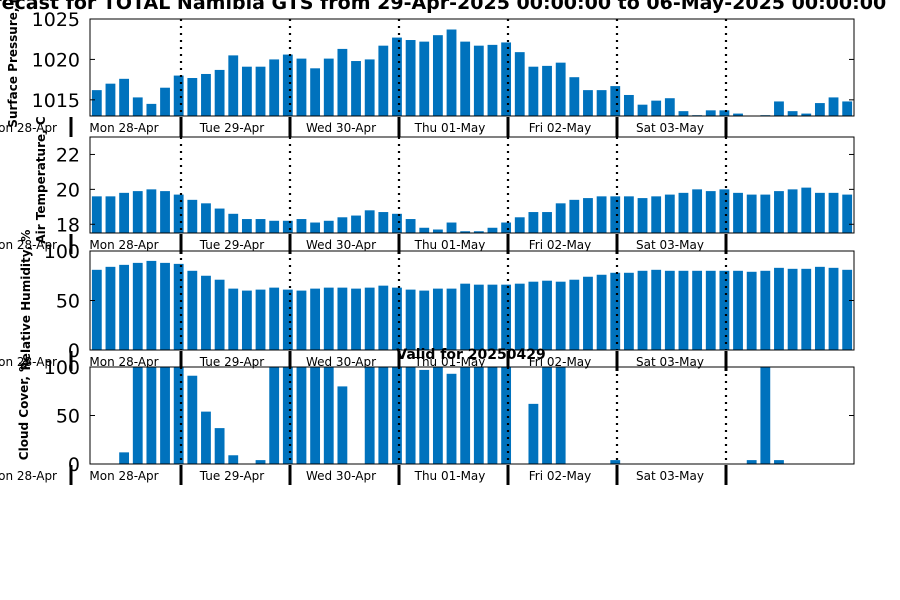 The height and width of the screenshot is (600, 900). I want to click on x-tick-label: Wed 30-Apr, so click(341, 362).